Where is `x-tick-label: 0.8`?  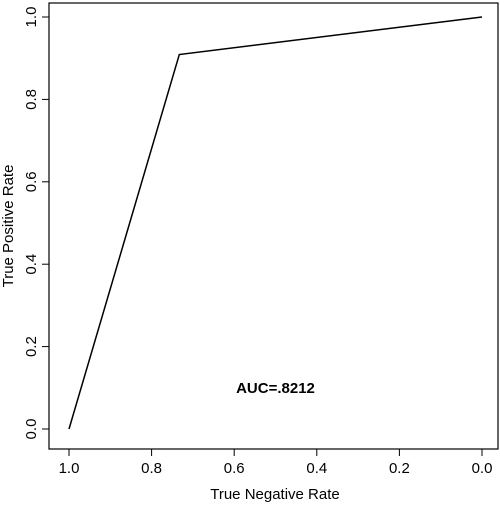 x-tick-label: 0.8 is located at coordinates (151, 468).